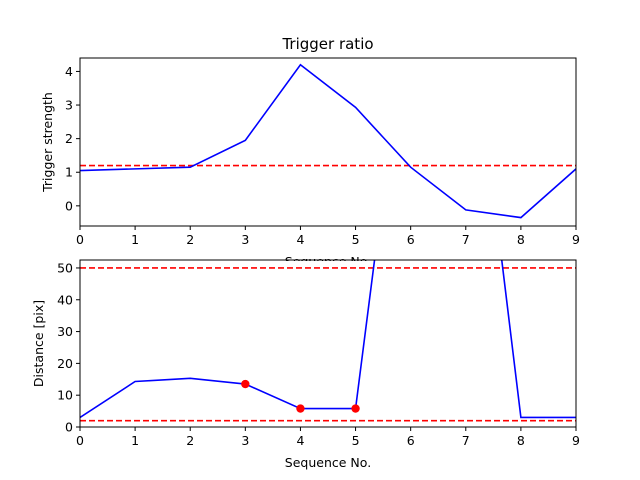 The image size is (640, 480). I want to click on x-axis-label: Sequence No., so click(328, 462).